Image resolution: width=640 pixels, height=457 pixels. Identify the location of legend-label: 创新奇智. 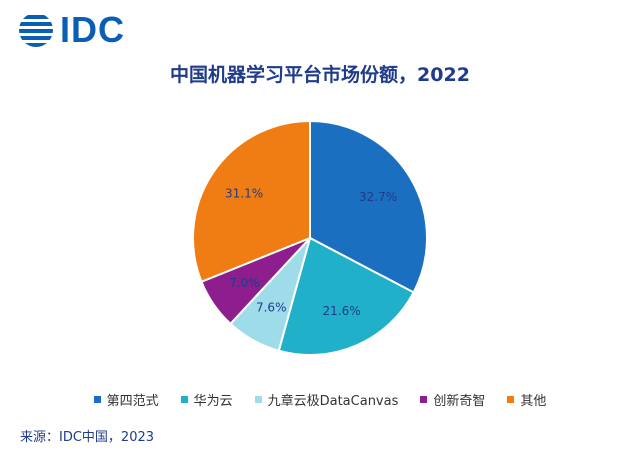
(459, 401).